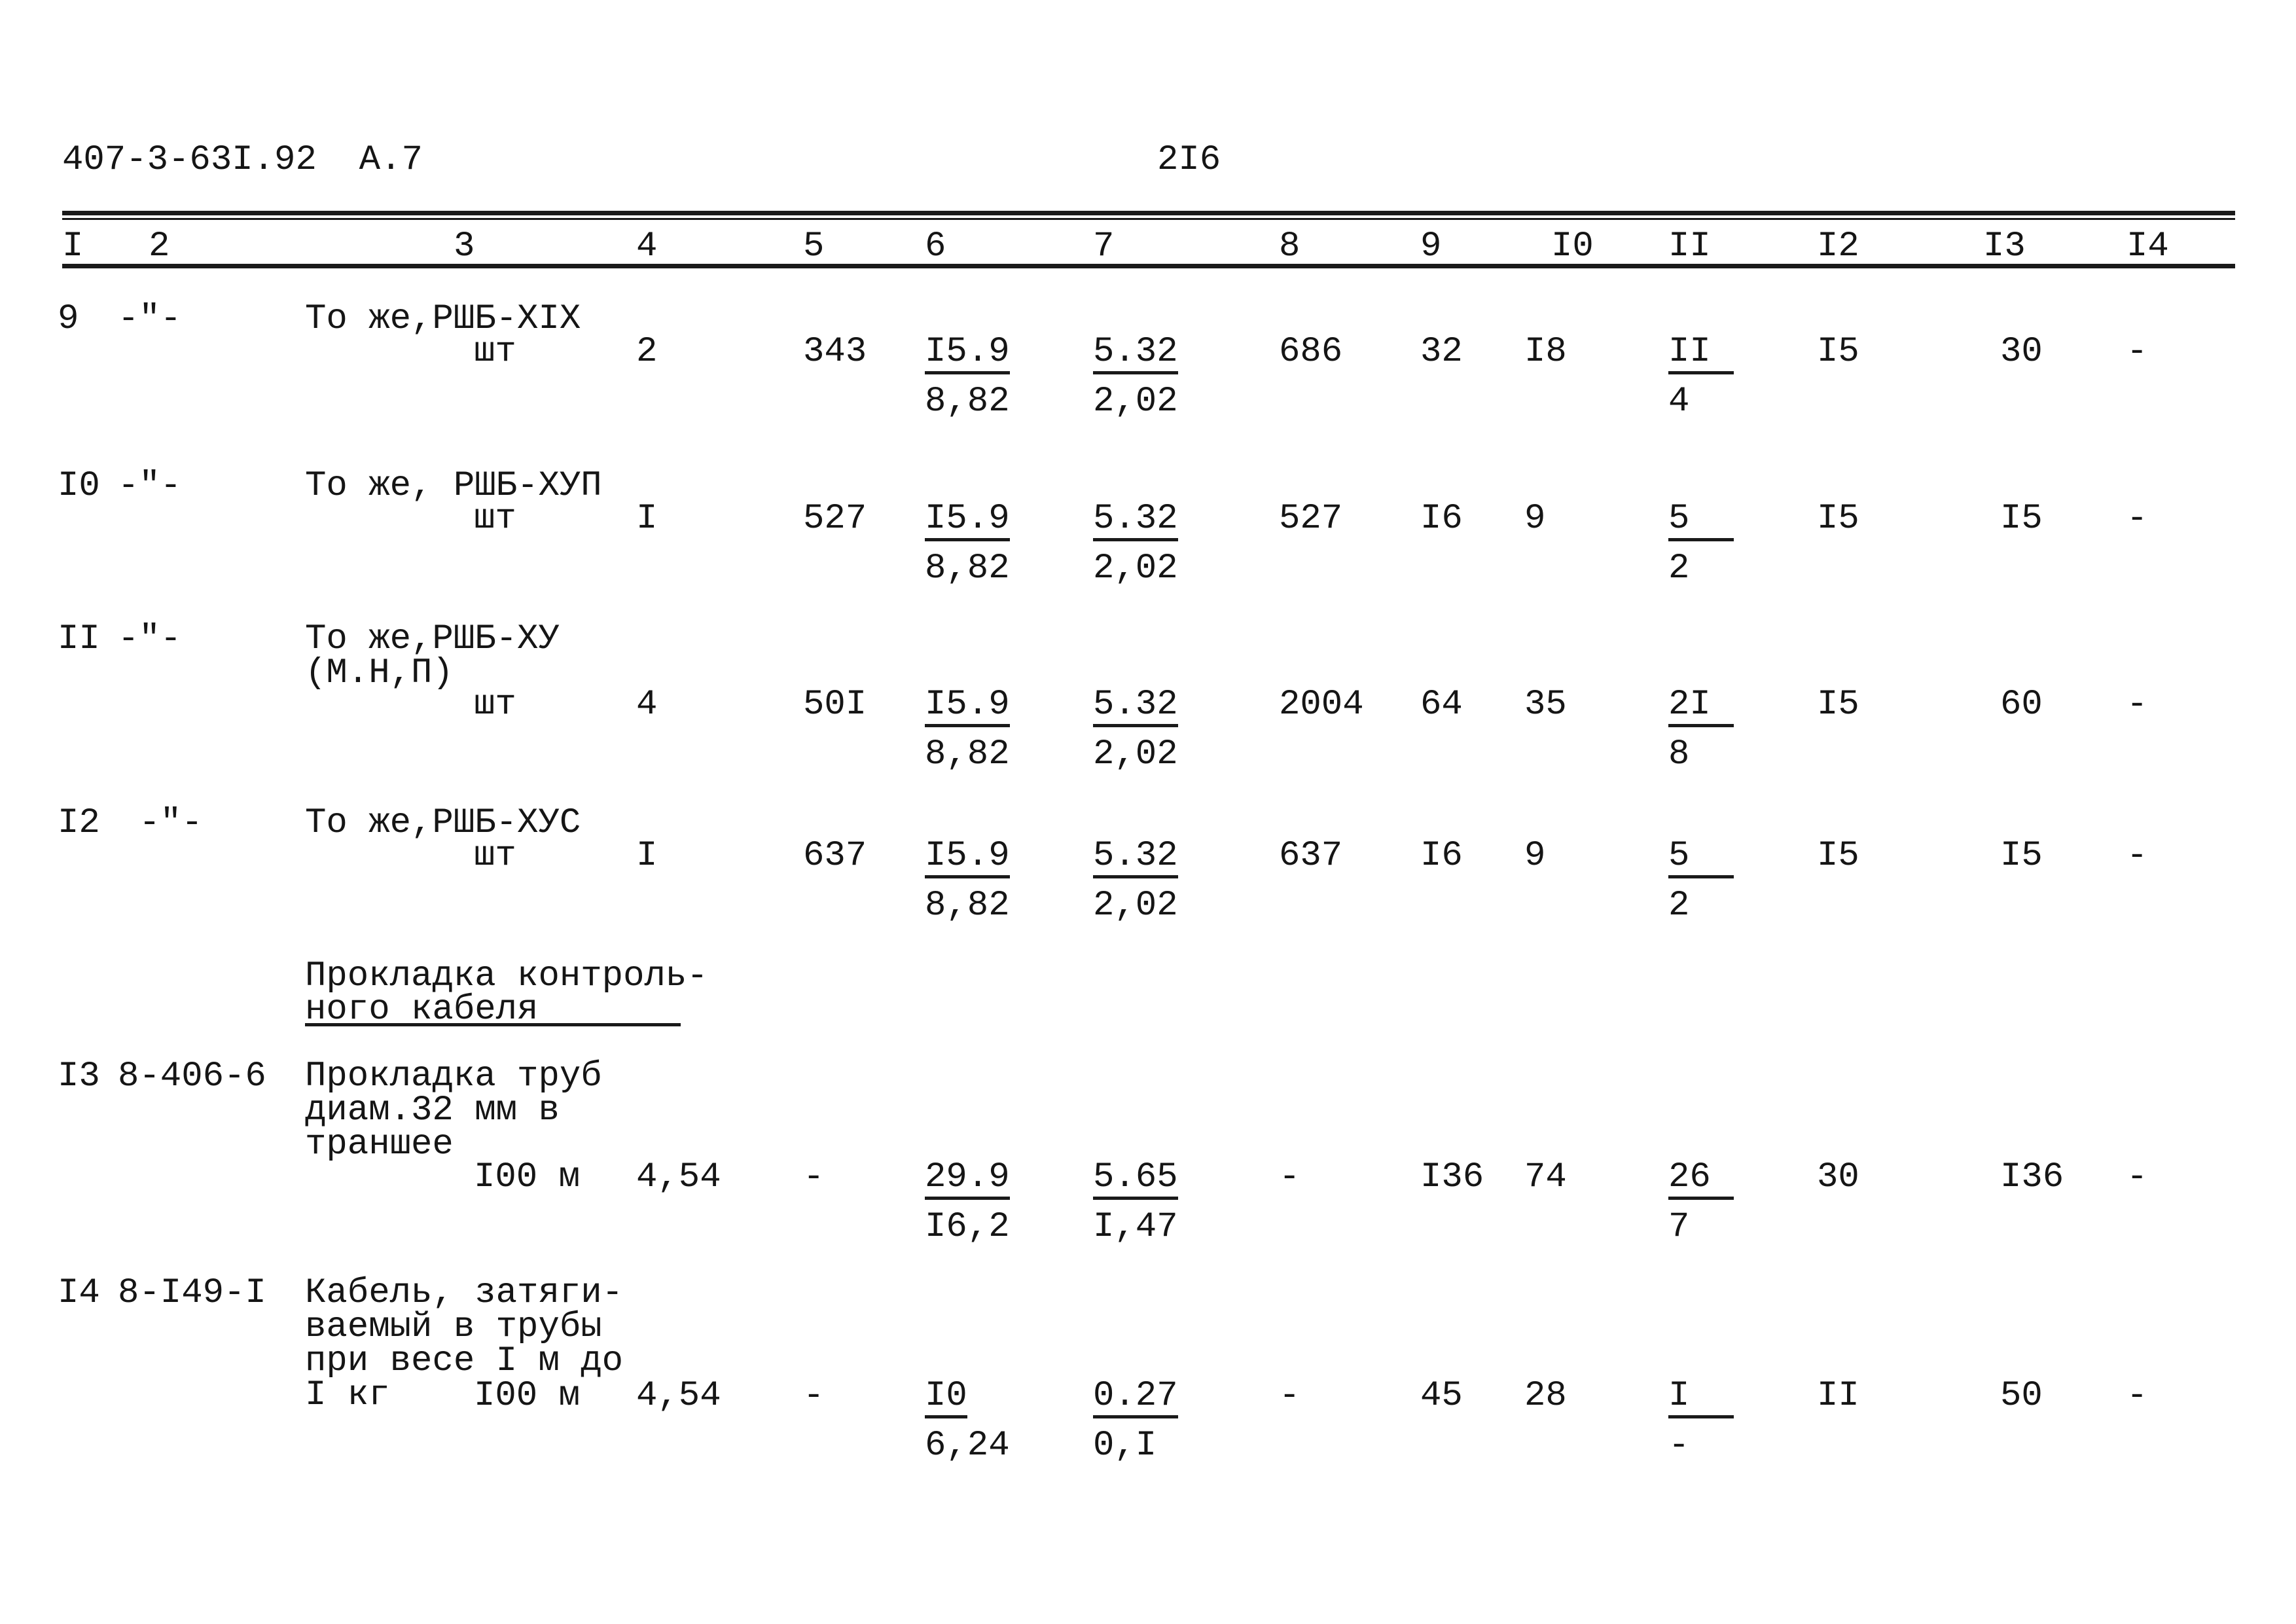 The height and width of the screenshot is (1624, 2296). Describe the element at coordinates (1679, 402) in the screenshot. I see `fraction-bottom-col-11: 4` at that location.